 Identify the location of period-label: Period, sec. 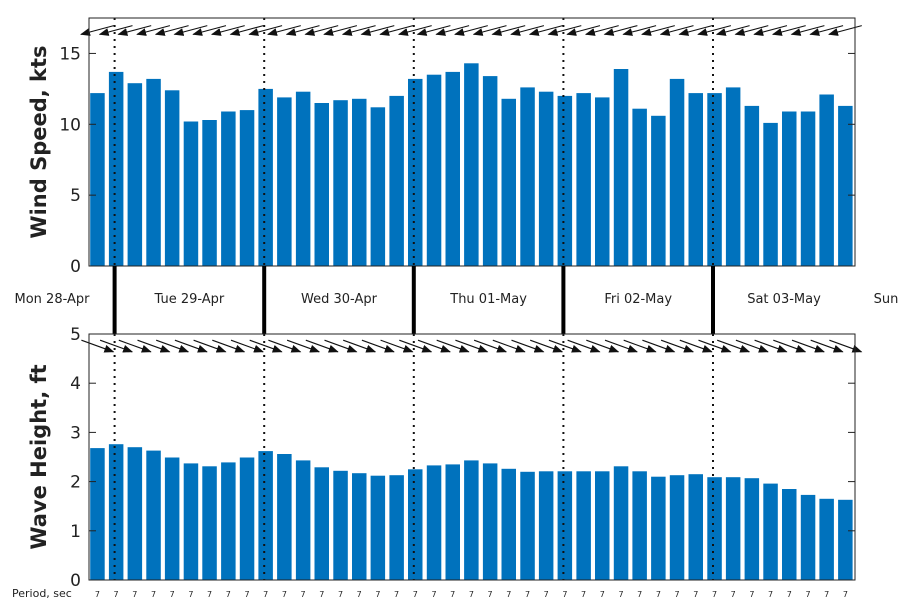
(42, 593).